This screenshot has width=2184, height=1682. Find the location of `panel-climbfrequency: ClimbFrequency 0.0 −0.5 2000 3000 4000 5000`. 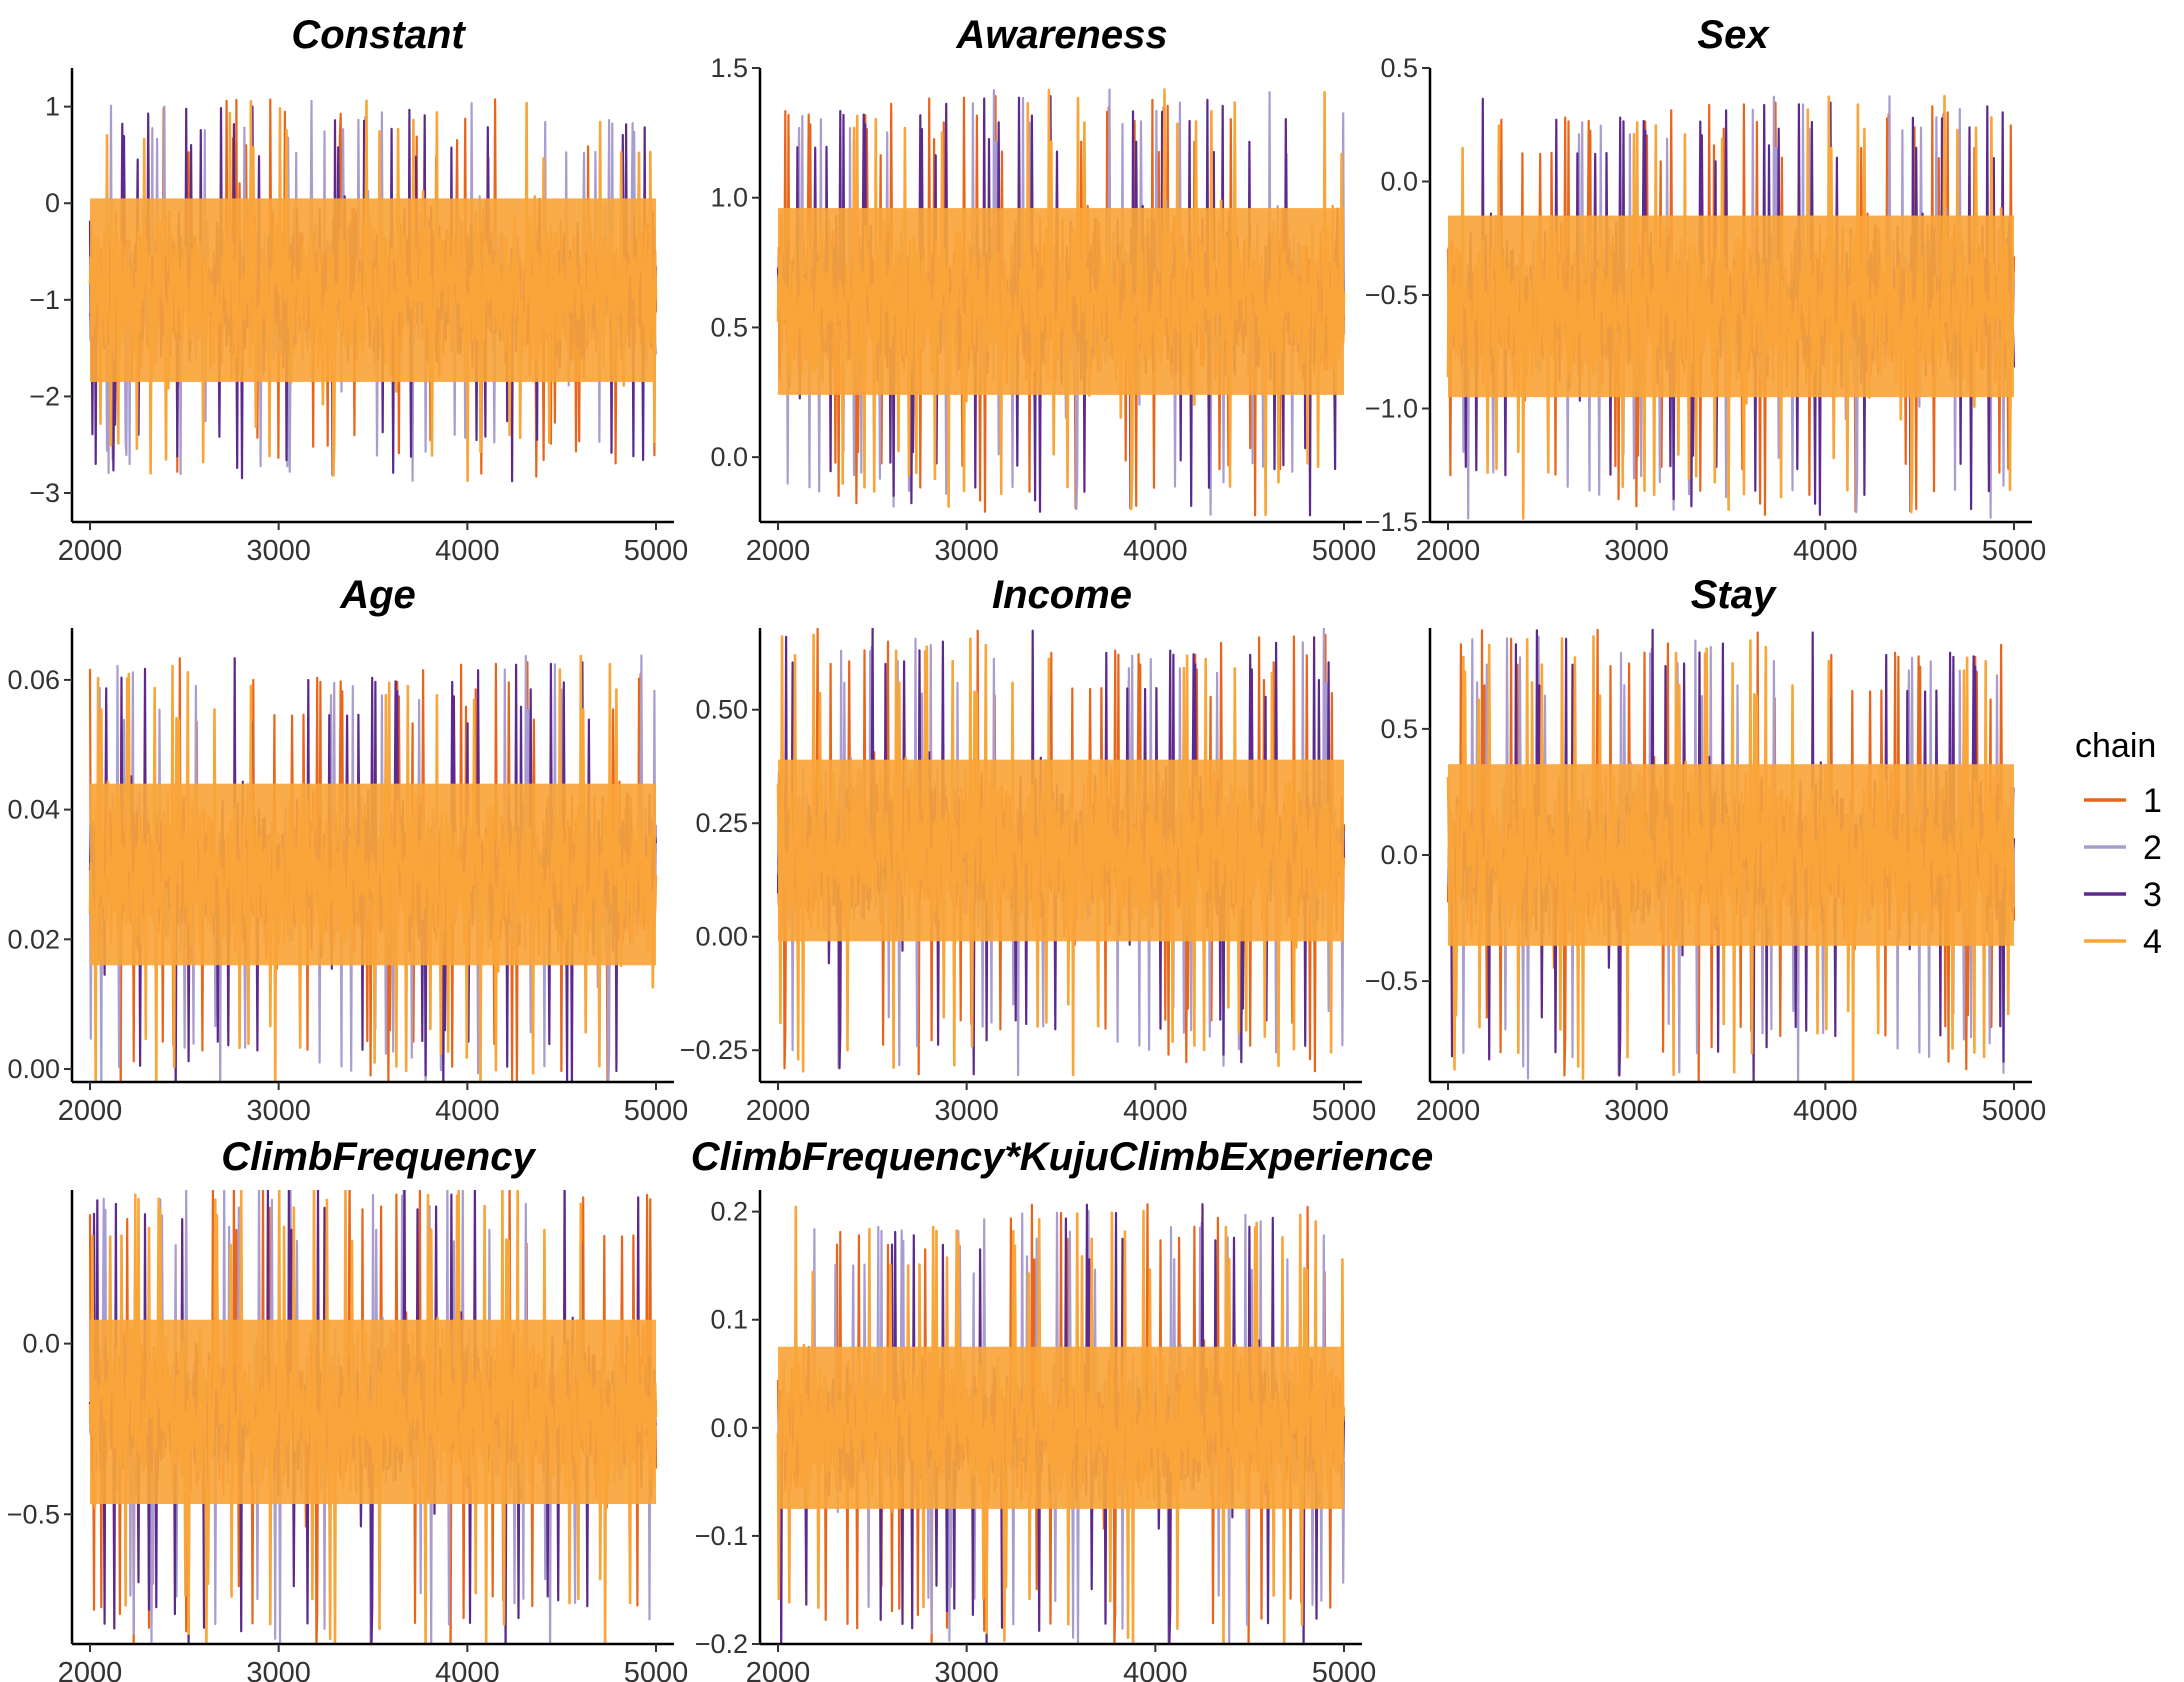

panel-climbfrequency: ClimbFrequency 0.0 −0.5 2000 3000 4000 5000 is located at coordinates (348, 1408).